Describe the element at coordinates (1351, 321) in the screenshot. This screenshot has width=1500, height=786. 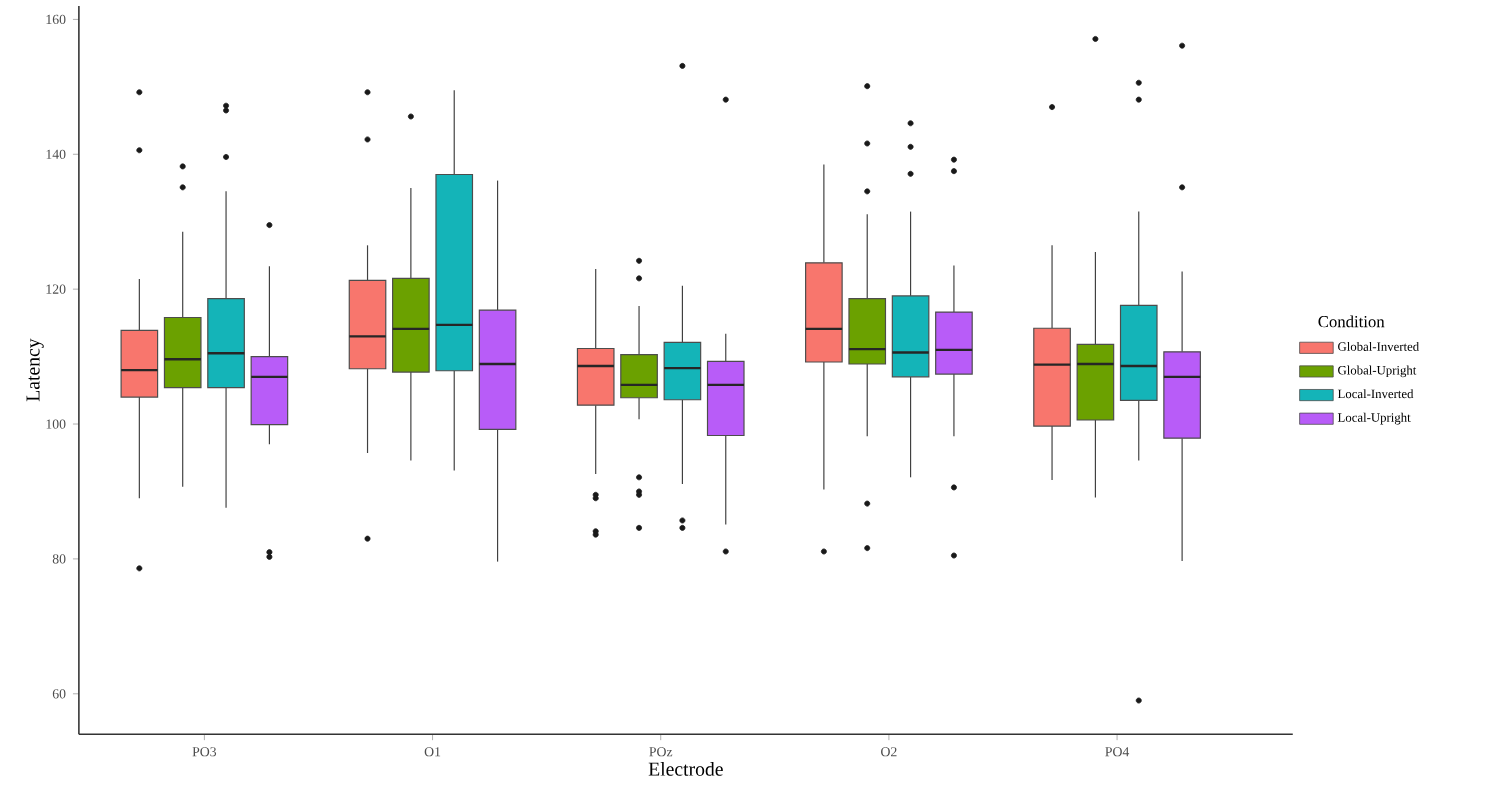
I see `legend-title: Condition` at that location.